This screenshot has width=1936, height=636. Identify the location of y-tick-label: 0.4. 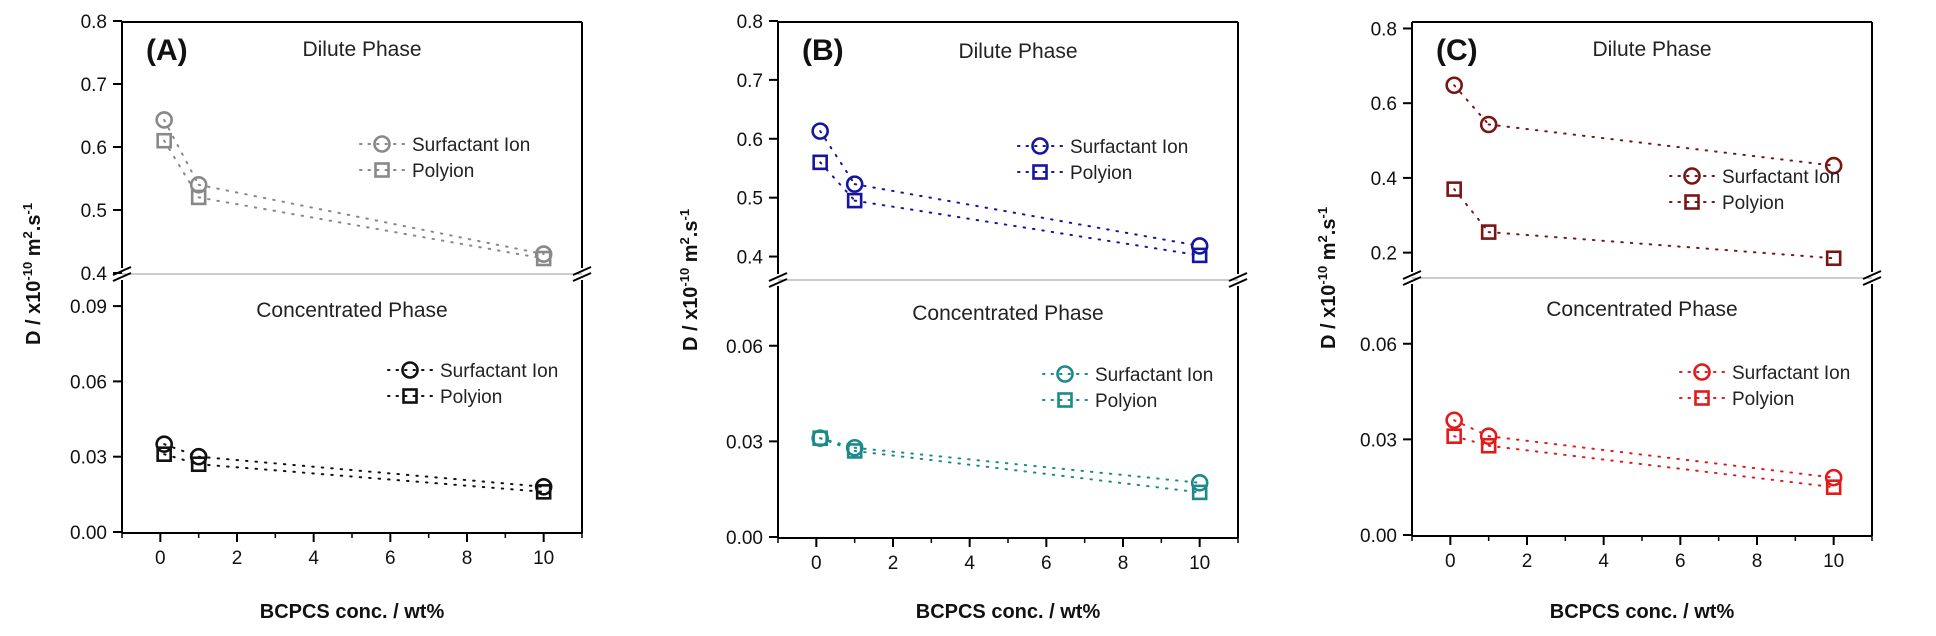
(750, 258).